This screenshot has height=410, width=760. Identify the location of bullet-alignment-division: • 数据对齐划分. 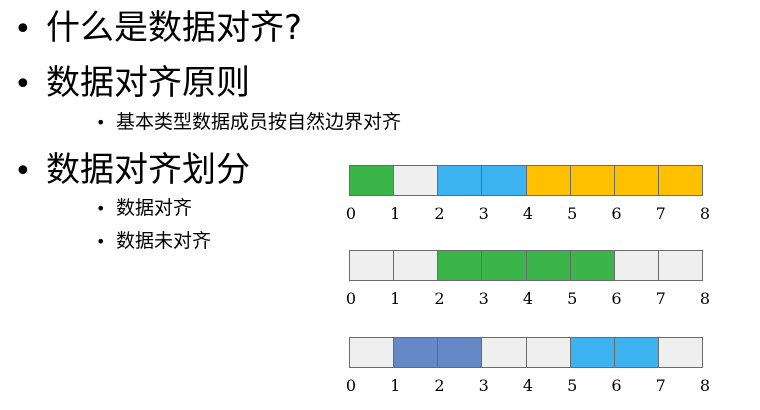
(132, 171).